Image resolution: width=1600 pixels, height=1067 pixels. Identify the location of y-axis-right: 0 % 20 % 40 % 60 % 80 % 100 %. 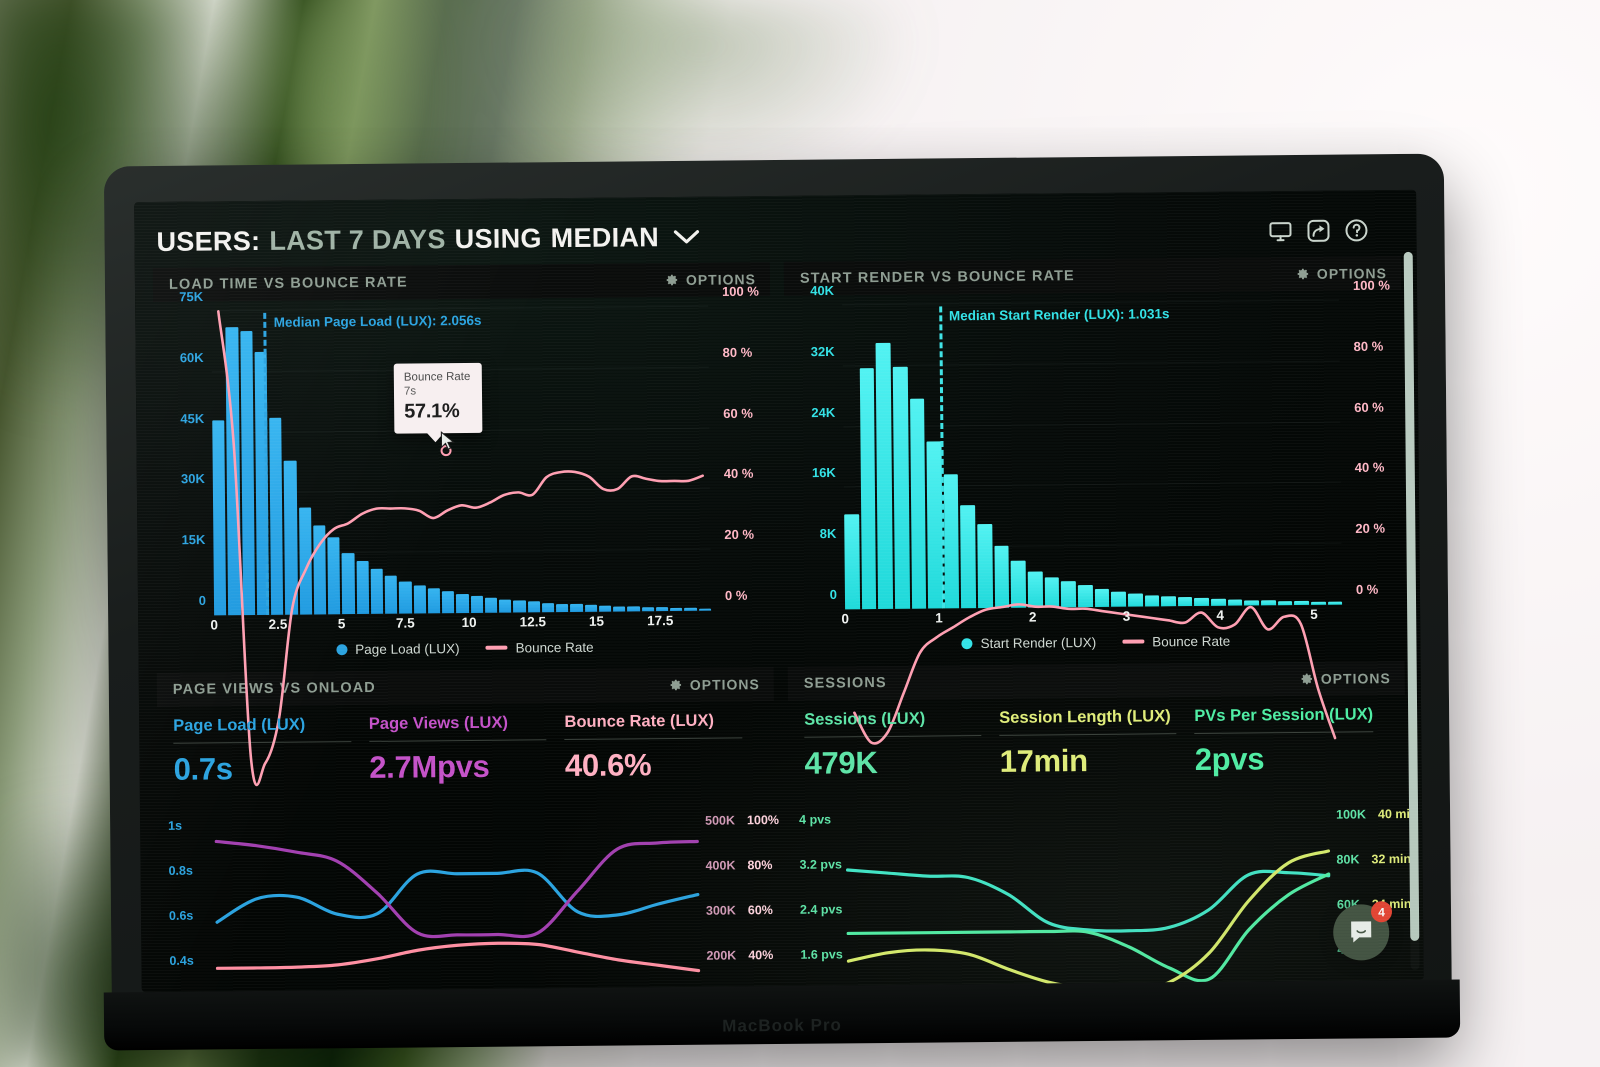
(740, 447).